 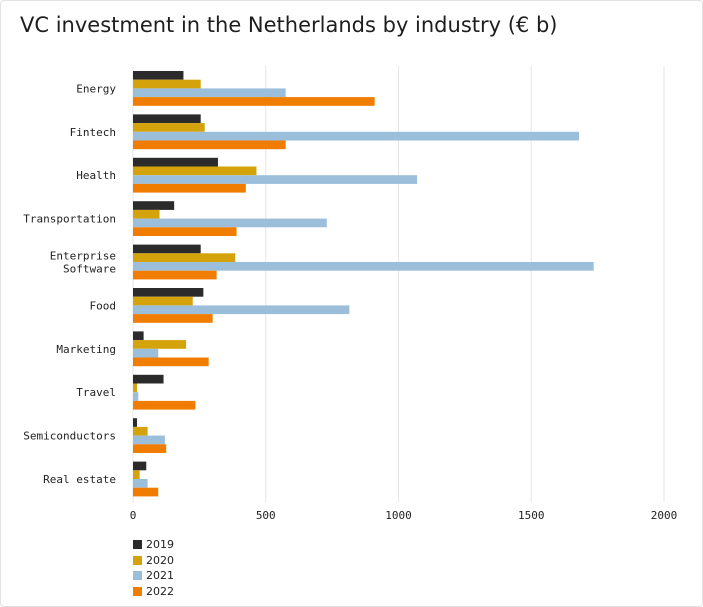 I want to click on legend-item-2020: 2020, so click(x=153, y=561).